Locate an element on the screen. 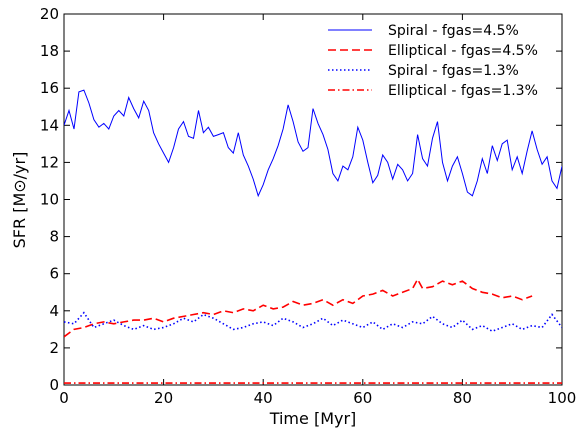 The width and height of the screenshot is (587, 432). x-tick-label: 80 is located at coordinates (462, 398).